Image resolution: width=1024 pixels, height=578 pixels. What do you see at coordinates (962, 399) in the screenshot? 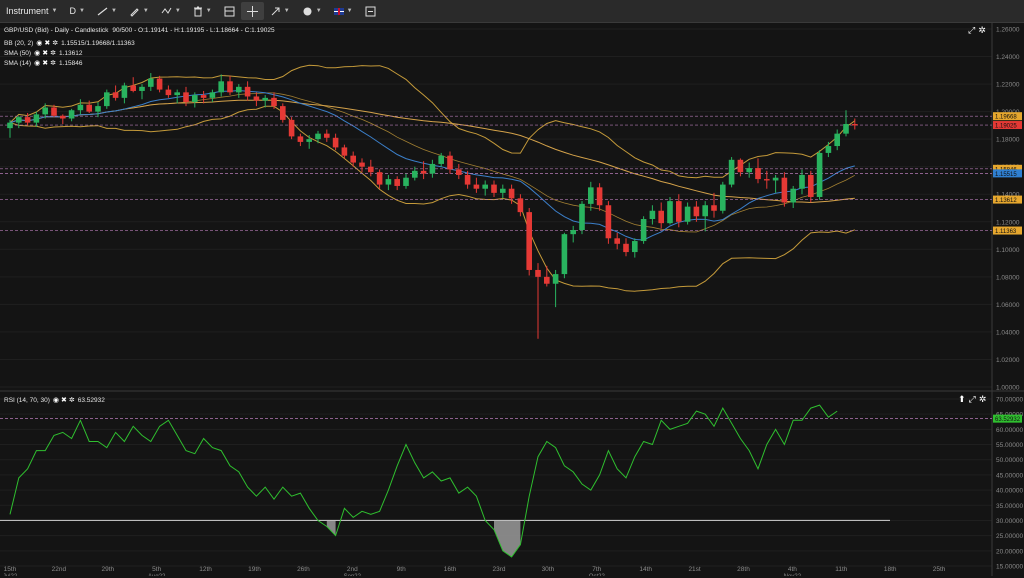
I see `move-up-icon: ⬆` at bounding box center [962, 399].